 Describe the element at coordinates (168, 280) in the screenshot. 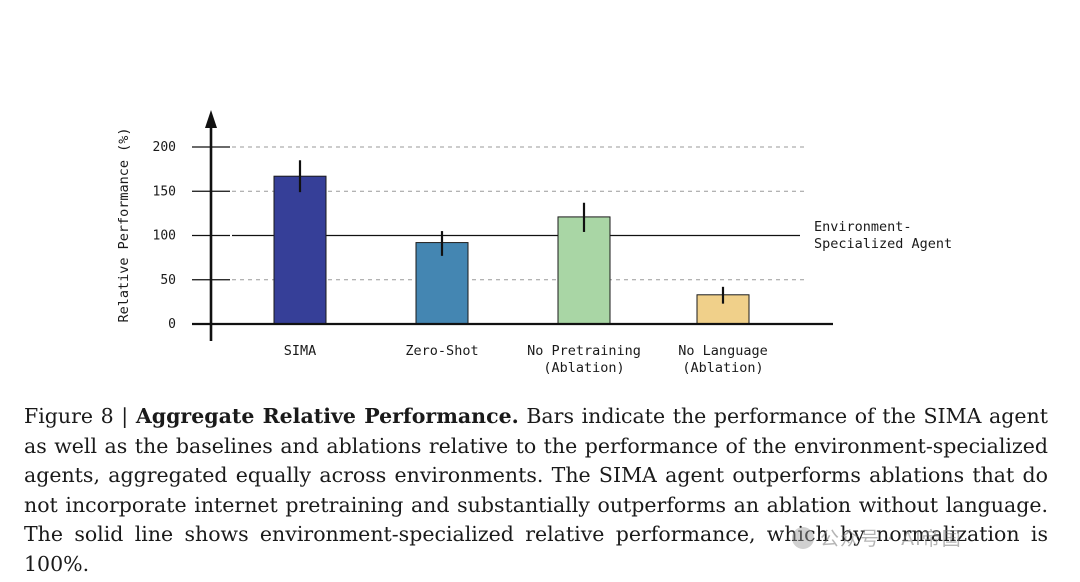

I see `y-tick-label-50: 50` at that location.